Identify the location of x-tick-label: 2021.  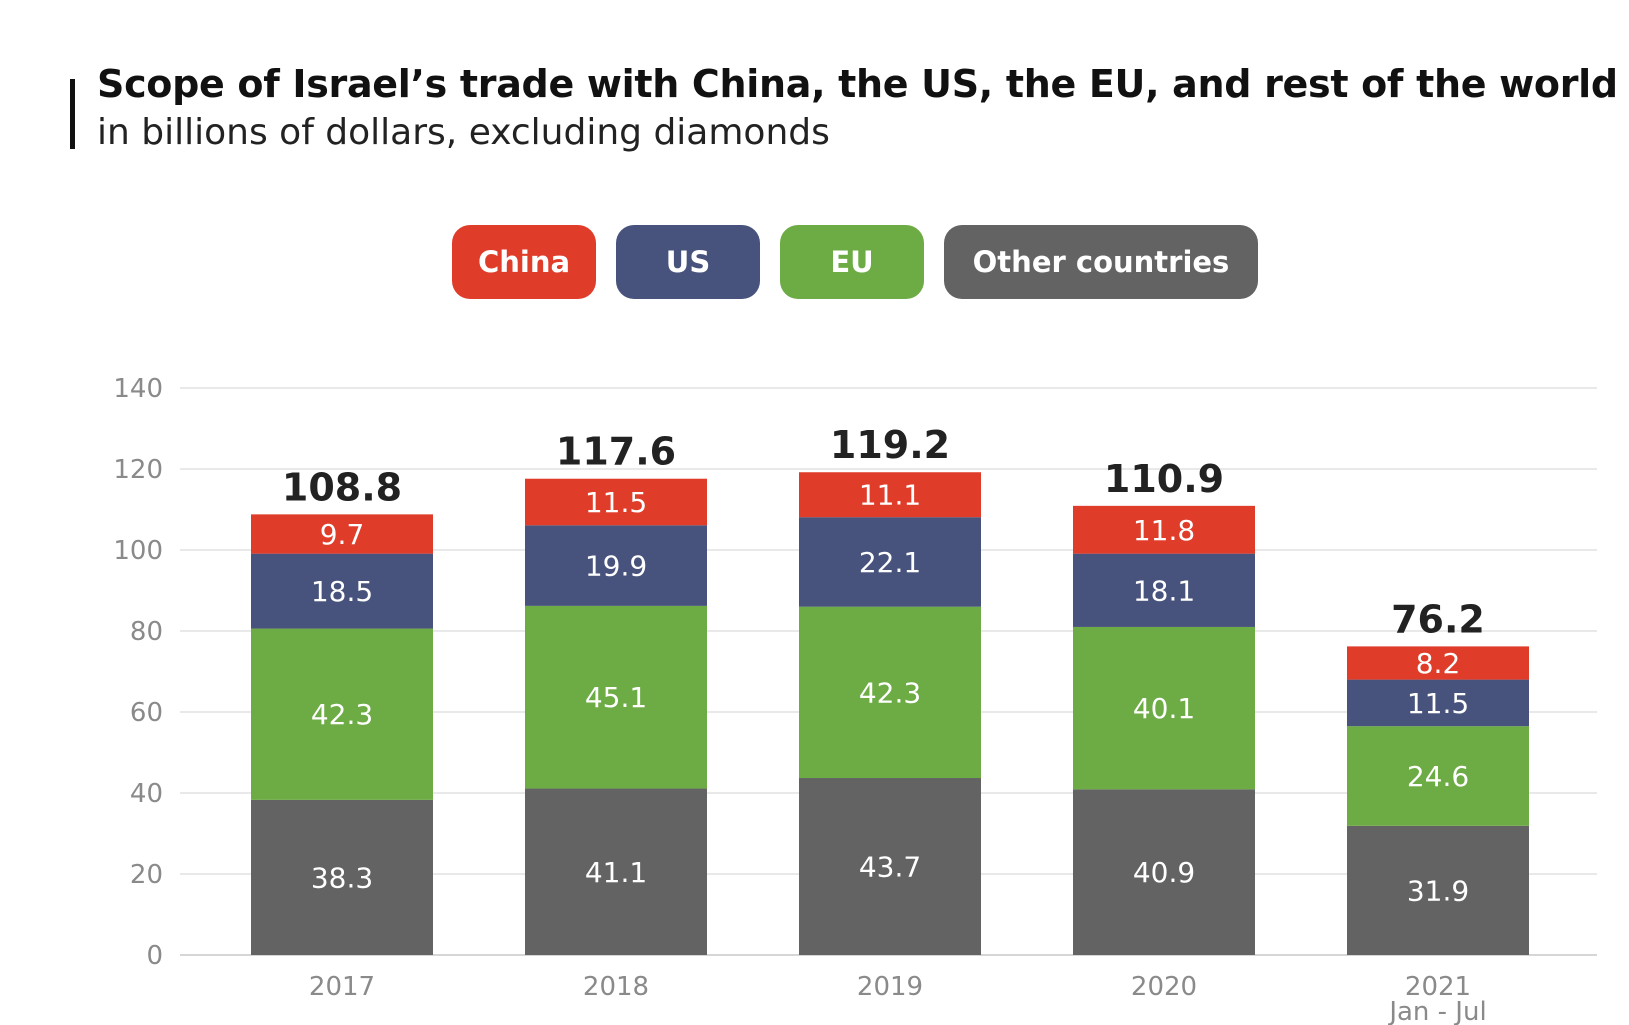
(1438, 987).